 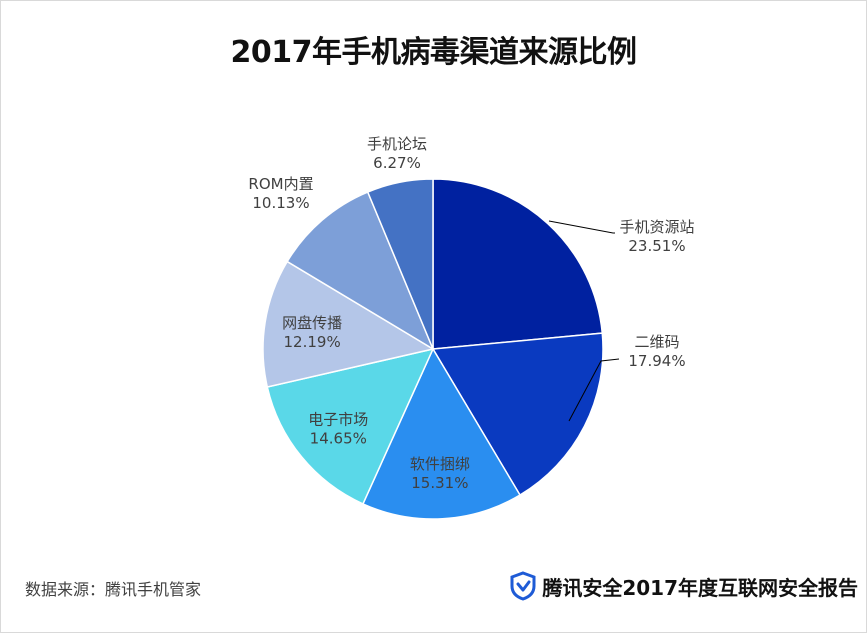 What do you see at coordinates (656, 227) in the screenshot?
I see `slice-category-label: 手机资源站` at bounding box center [656, 227].